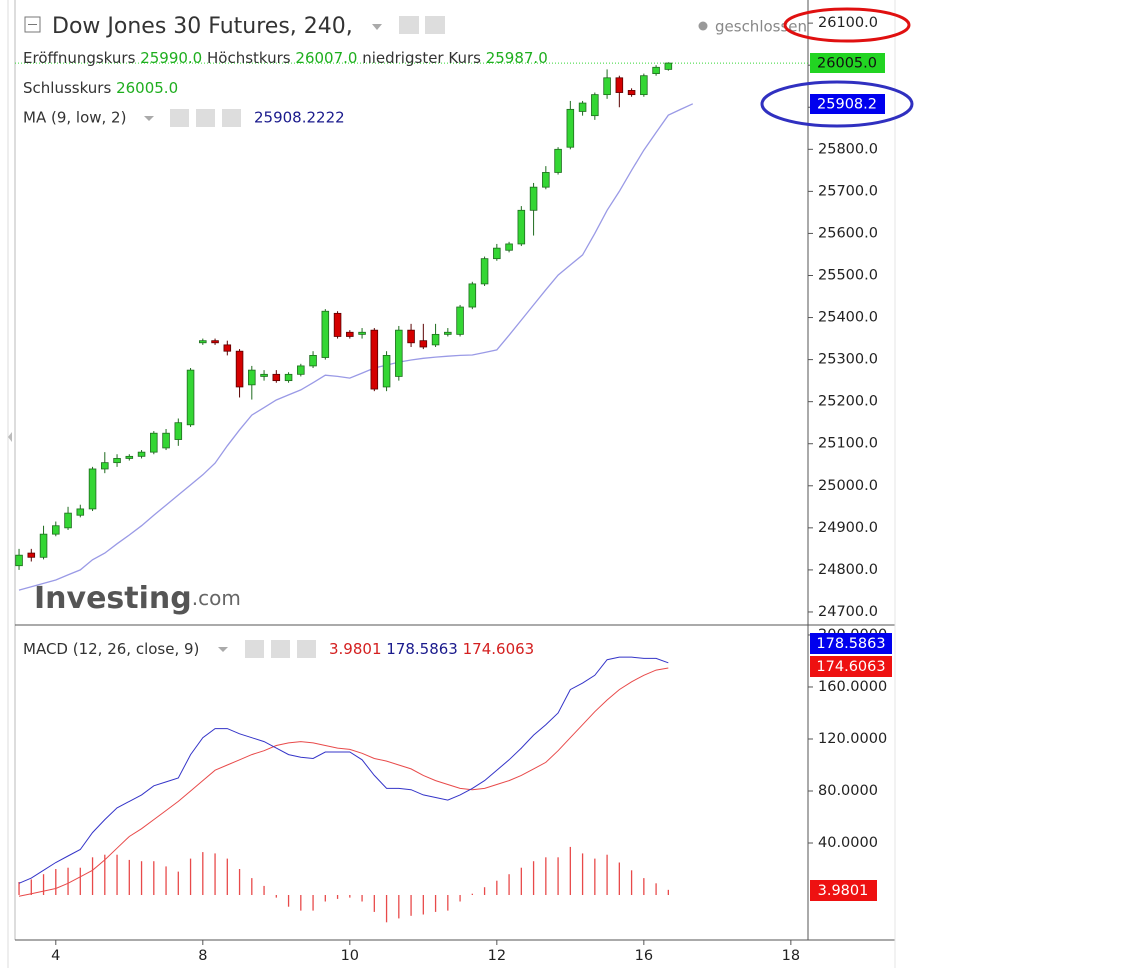 The width and height of the screenshot is (1147, 968). What do you see at coordinates (326, 58) in the screenshot?
I see `high-value: 26007.0` at bounding box center [326, 58].